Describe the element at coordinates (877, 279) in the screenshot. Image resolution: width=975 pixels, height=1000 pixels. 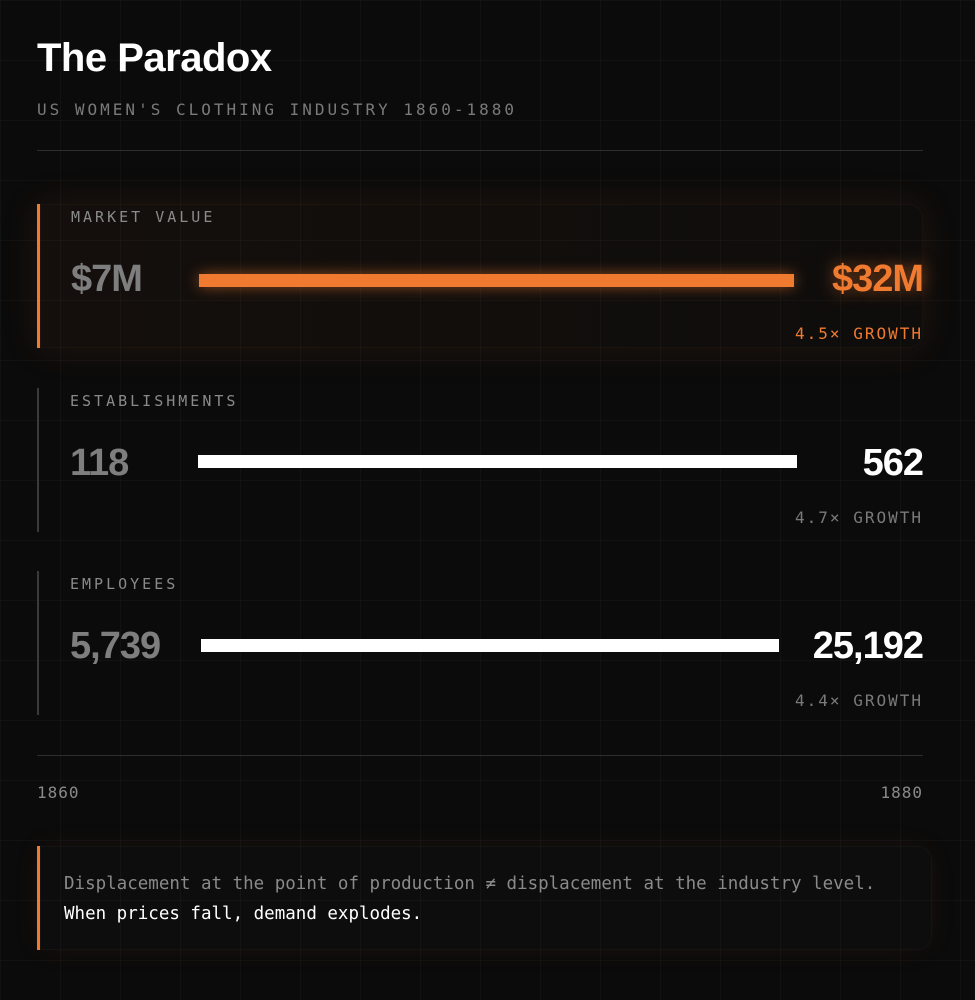
I see `end-value: $32M` at that location.